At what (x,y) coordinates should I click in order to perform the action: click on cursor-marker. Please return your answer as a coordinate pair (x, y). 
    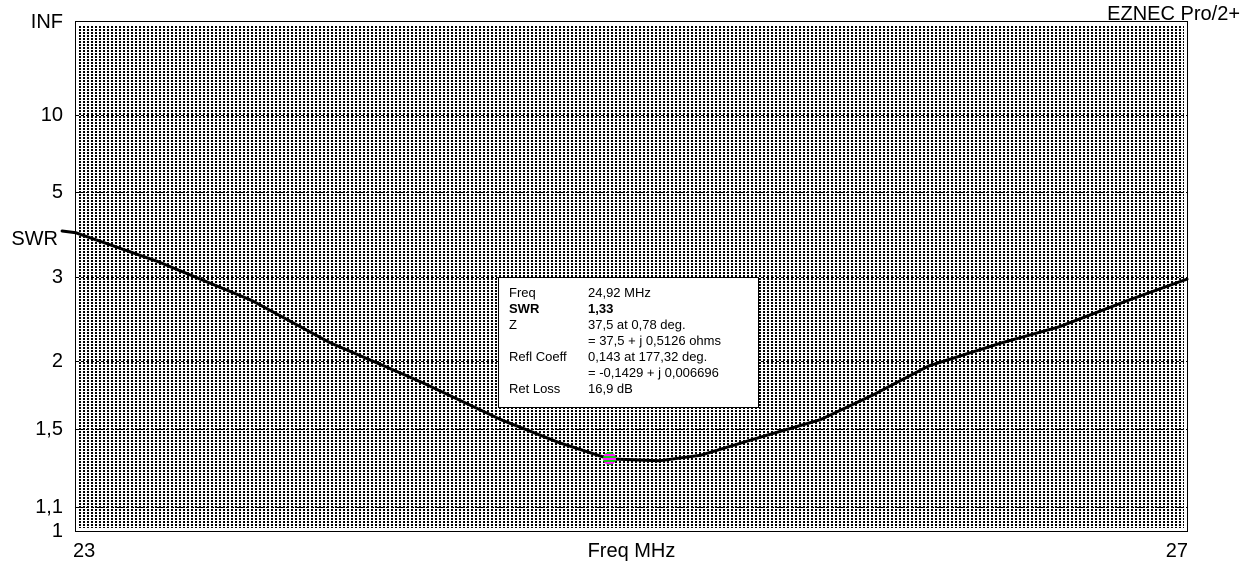
    Looking at the image, I should click on (609, 459).